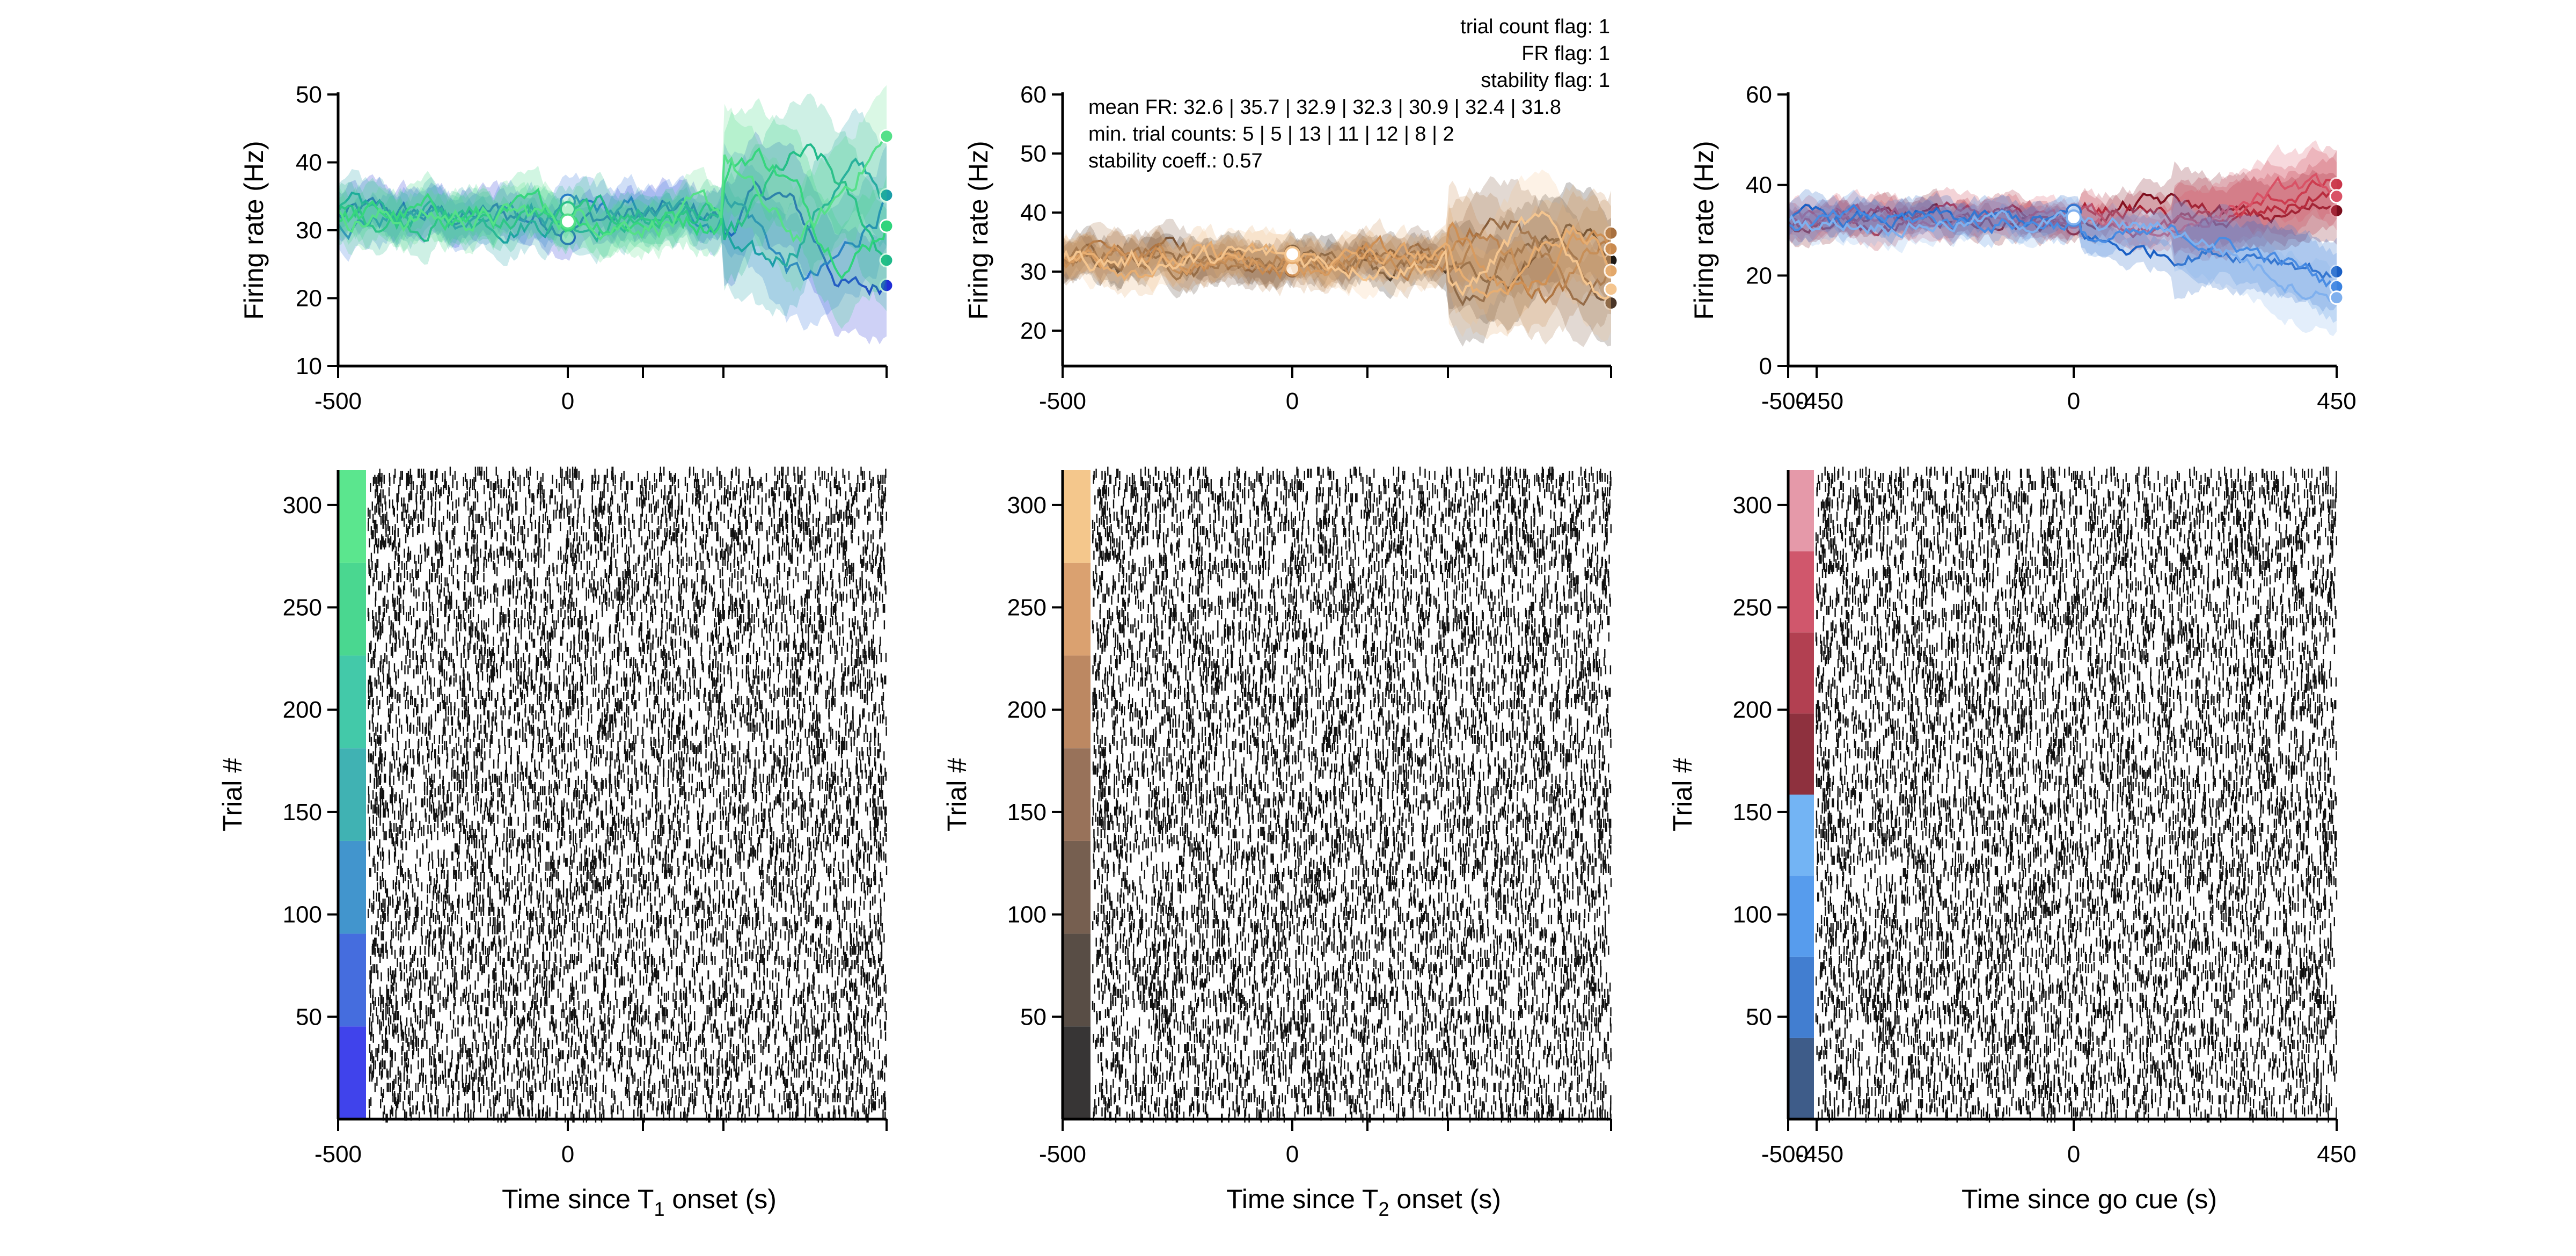 This screenshot has width=2576, height=1256. What do you see at coordinates (1302, 1199) in the screenshot?
I see `t2-raster-xlabel-main: Time since T` at bounding box center [1302, 1199].